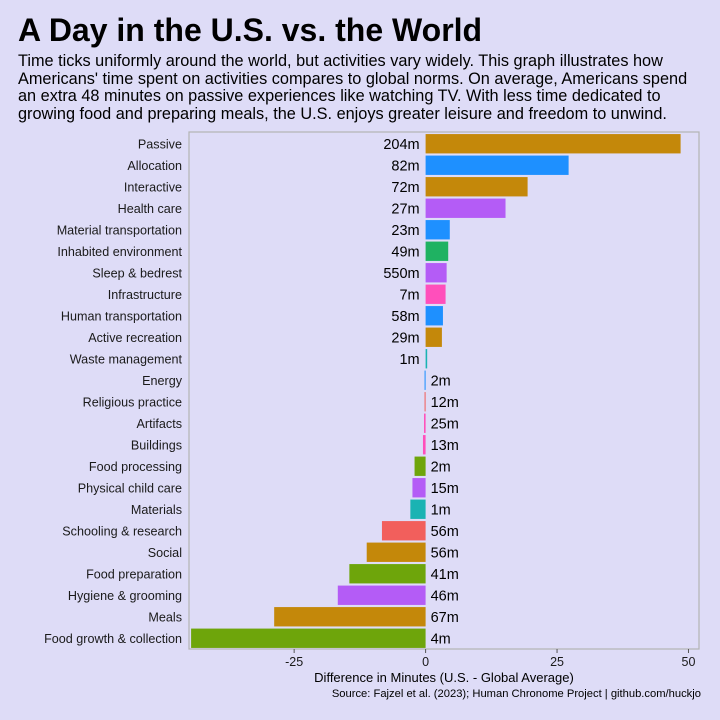 This screenshot has height=720, width=720. I want to click on value-label: 204m, so click(401, 145).